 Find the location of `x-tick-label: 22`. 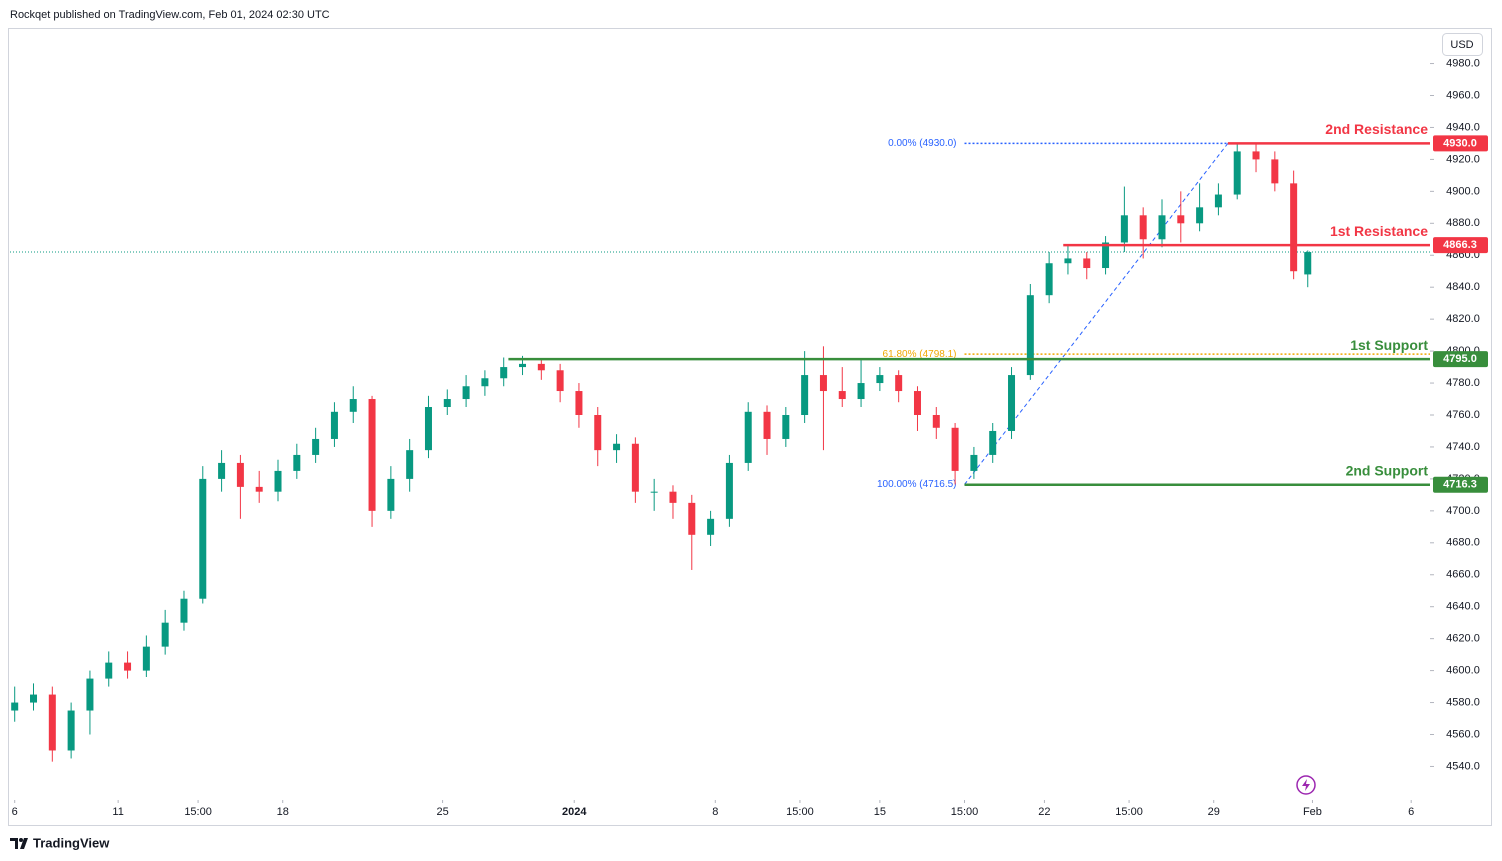

x-tick-label: 22 is located at coordinates (1044, 812).